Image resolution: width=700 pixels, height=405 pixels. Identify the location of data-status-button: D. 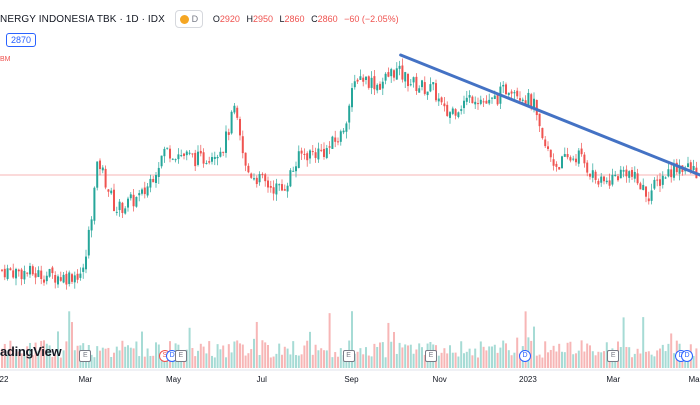
(188, 19).